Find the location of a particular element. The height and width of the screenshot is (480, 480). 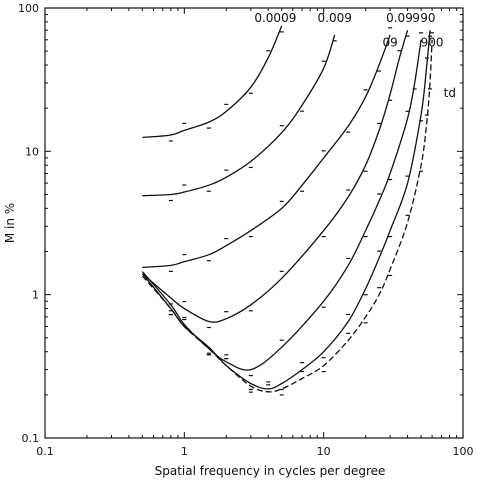

y-tick-label: 10 is located at coordinates (32, 151).